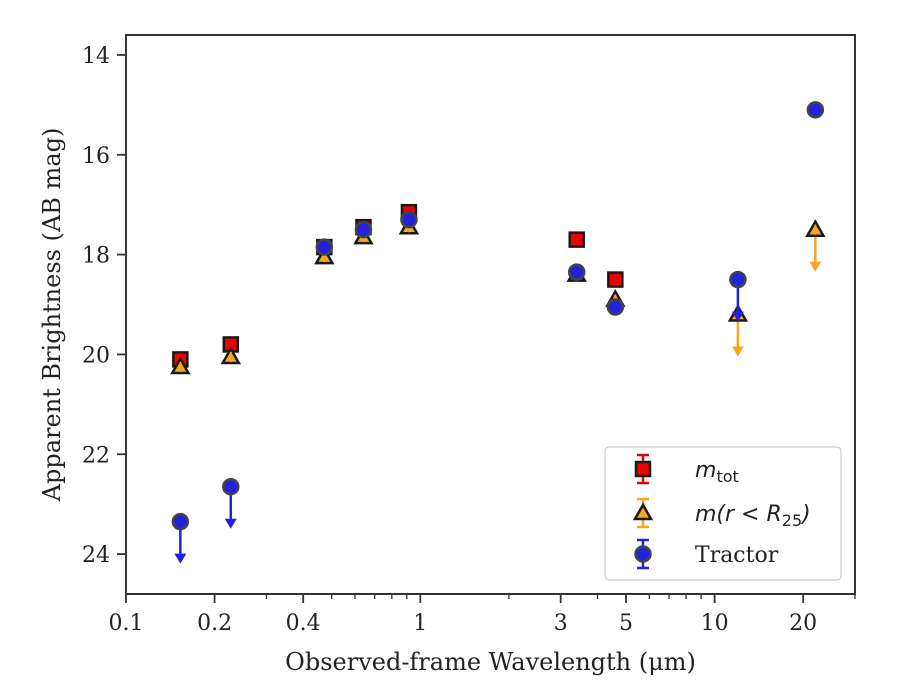 This screenshot has height=700, width=900. Describe the element at coordinates (52, 315) in the screenshot. I see `y-axis-label: Apparent Brightness (AB mag)` at that location.